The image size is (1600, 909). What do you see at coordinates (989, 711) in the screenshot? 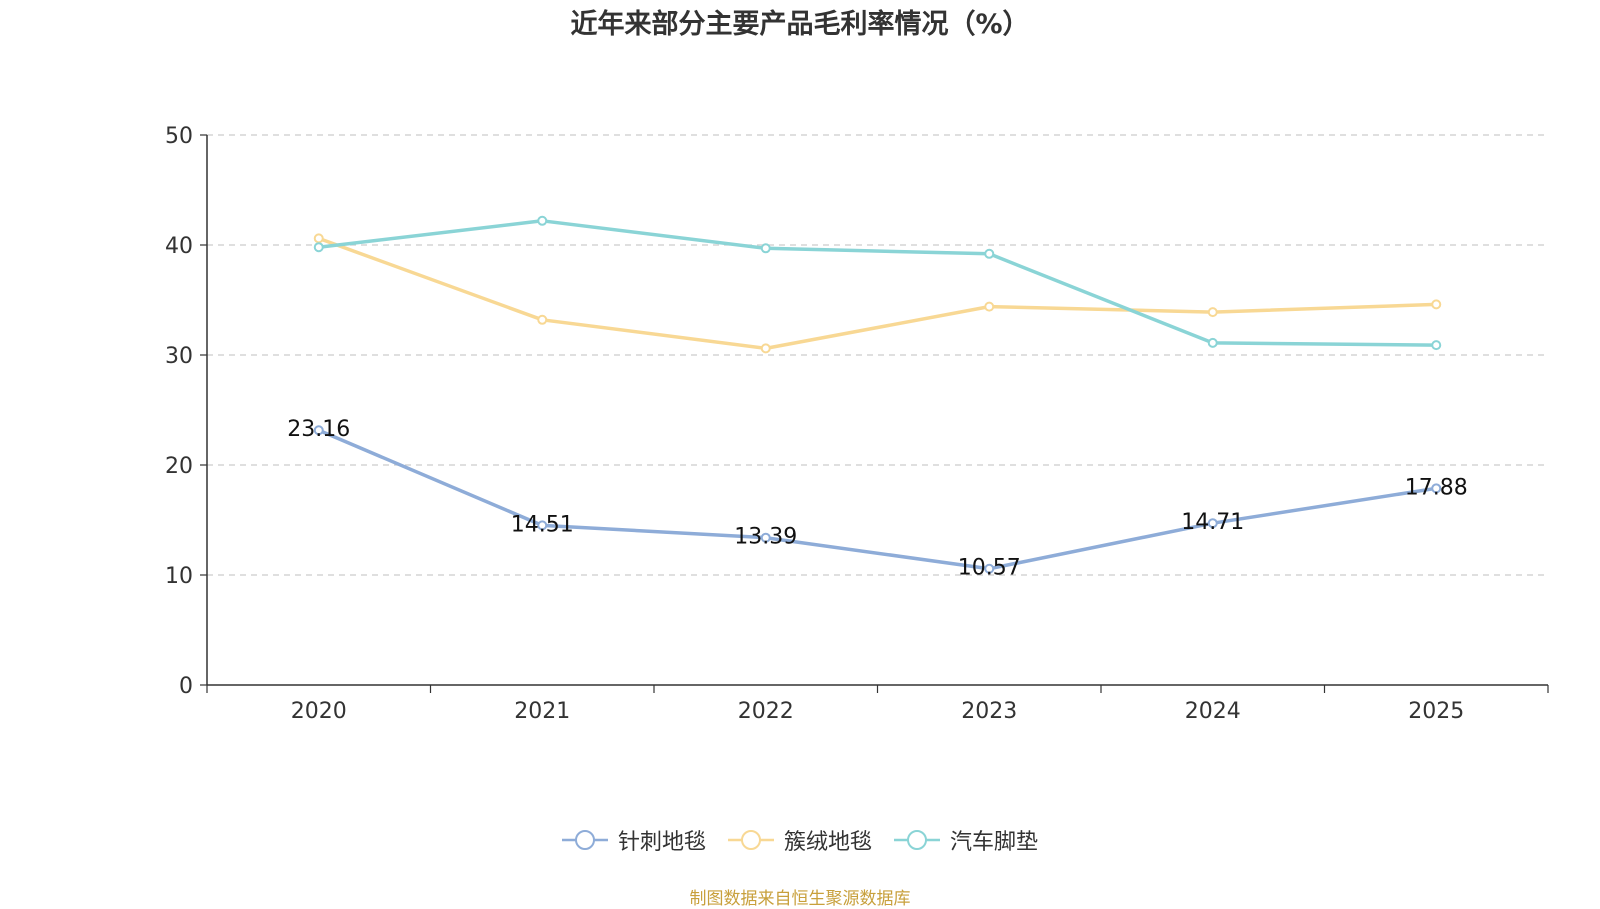
I see `x-tick-label: 2023` at bounding box center [989, 711].